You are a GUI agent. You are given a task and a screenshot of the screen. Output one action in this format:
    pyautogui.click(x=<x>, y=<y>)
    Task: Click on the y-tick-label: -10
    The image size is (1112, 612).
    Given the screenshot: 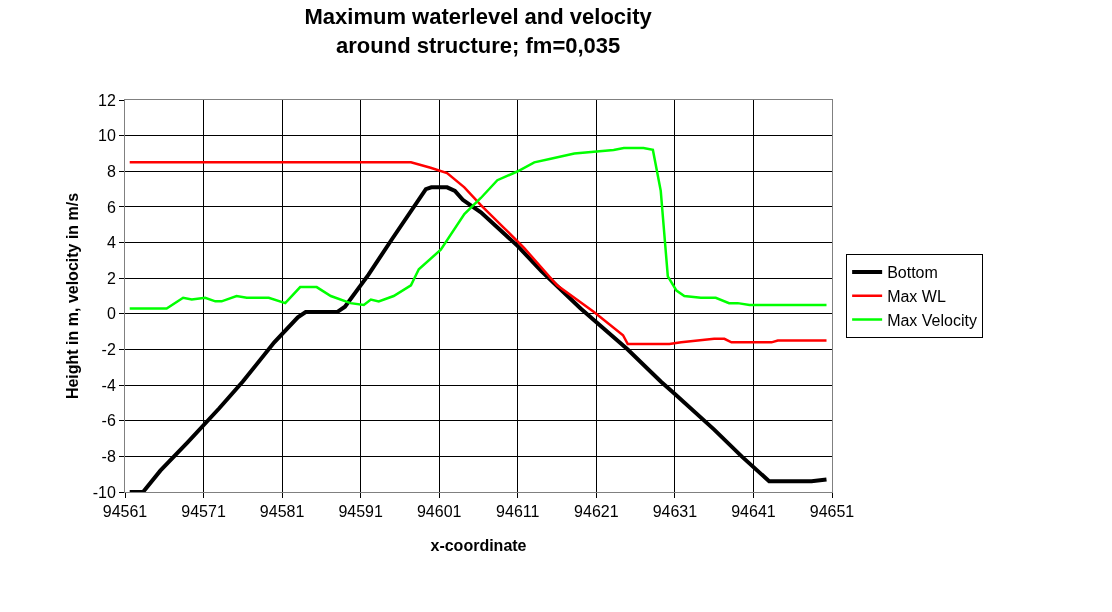 What is the action you would take?
    pyautogui.click(x=104, y=492)
    